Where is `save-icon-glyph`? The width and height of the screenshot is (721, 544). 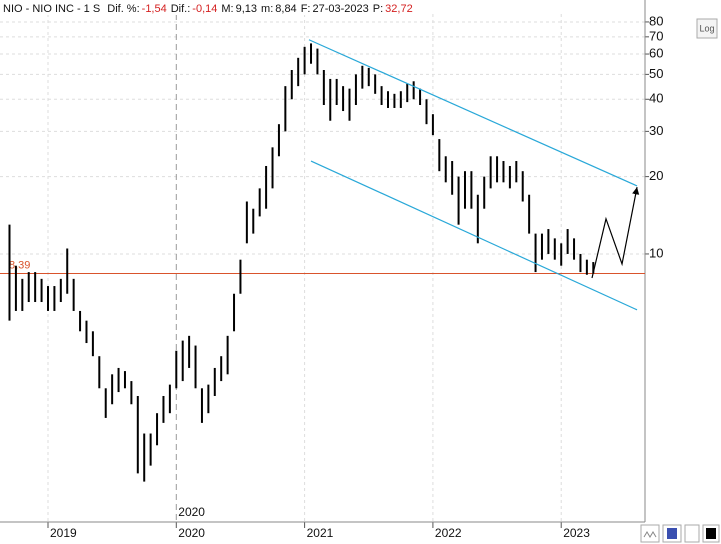
save-icon-glyph is located at coordinates (672, 533).